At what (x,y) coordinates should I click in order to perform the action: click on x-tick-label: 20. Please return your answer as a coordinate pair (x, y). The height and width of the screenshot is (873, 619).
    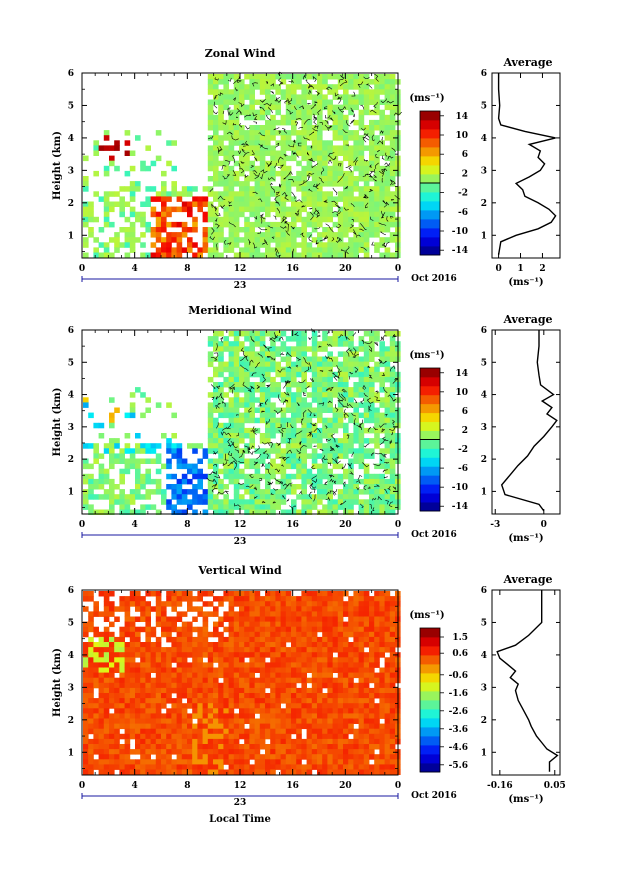
    Looking at the image, I should click on (345, 269).